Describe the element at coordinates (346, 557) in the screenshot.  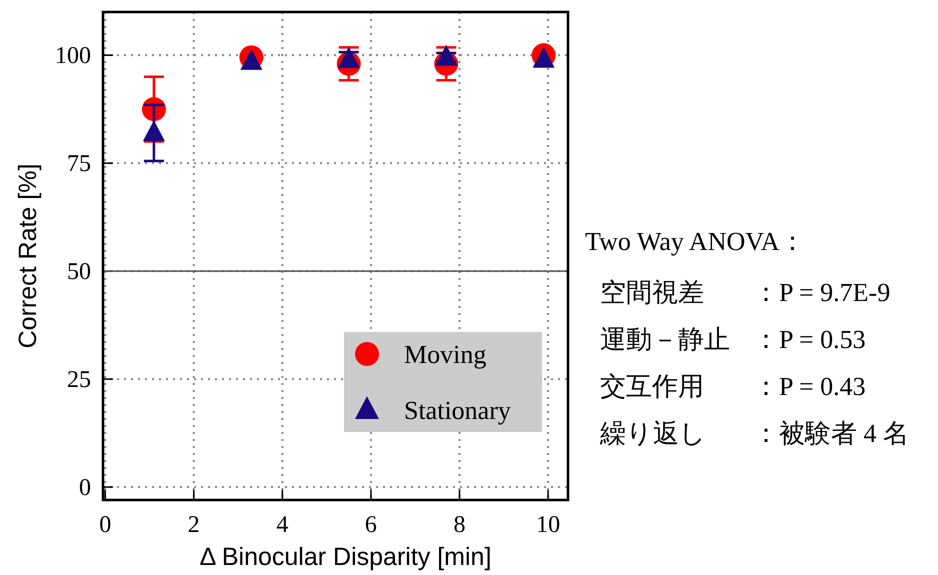
I see `x-axis-title: Δ Binocular Disparity [min]` at that location.